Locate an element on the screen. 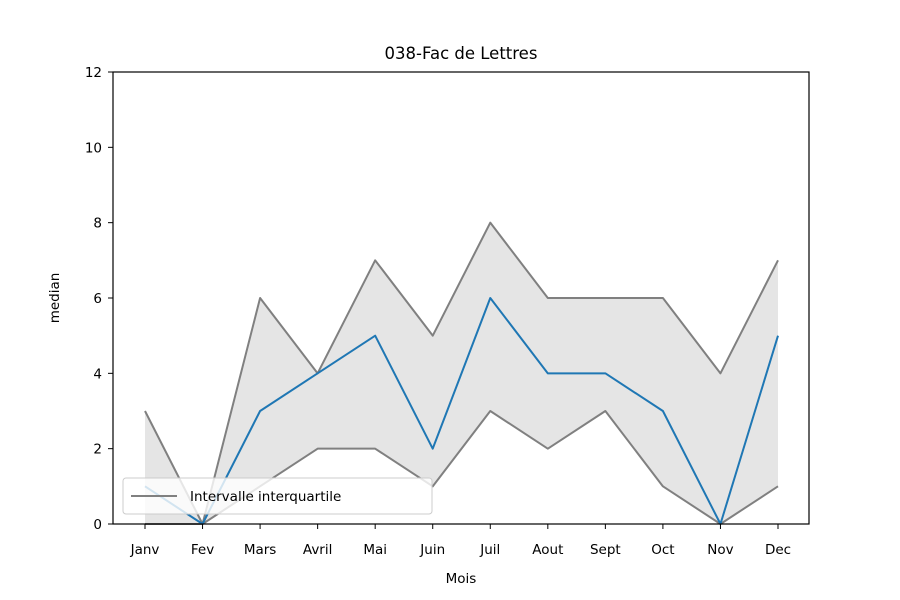 Image resolution: width=900 pixels, height=600 pixels. y-tick-label: 10 is located at coordinates (93, 148).